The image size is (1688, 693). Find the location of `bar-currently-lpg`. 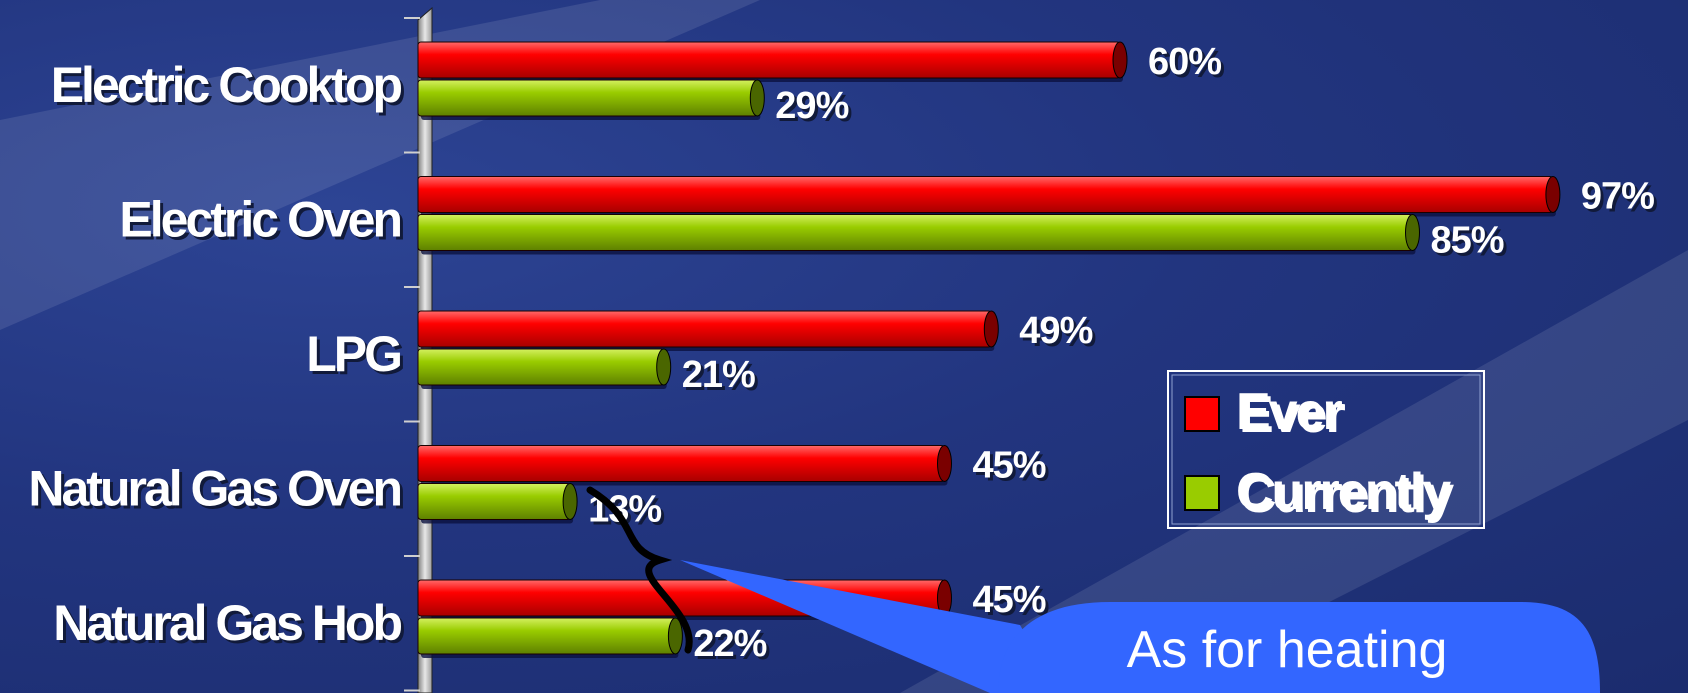

bar-currently-lpg is located at coordinates (544, 368).